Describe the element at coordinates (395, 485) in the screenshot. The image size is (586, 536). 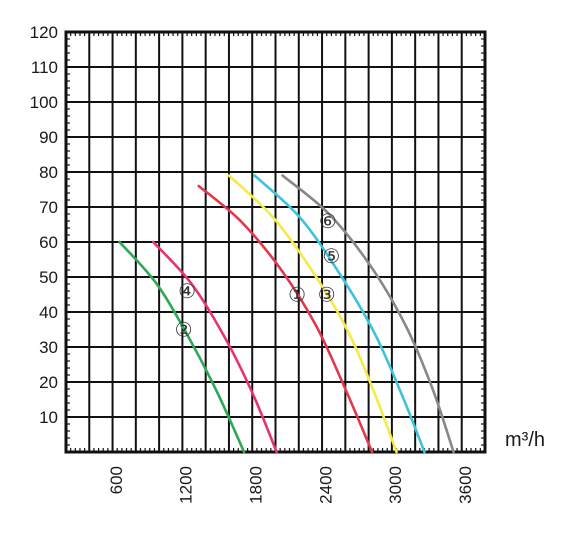
I see `x-tick-label: 3000` at that location.